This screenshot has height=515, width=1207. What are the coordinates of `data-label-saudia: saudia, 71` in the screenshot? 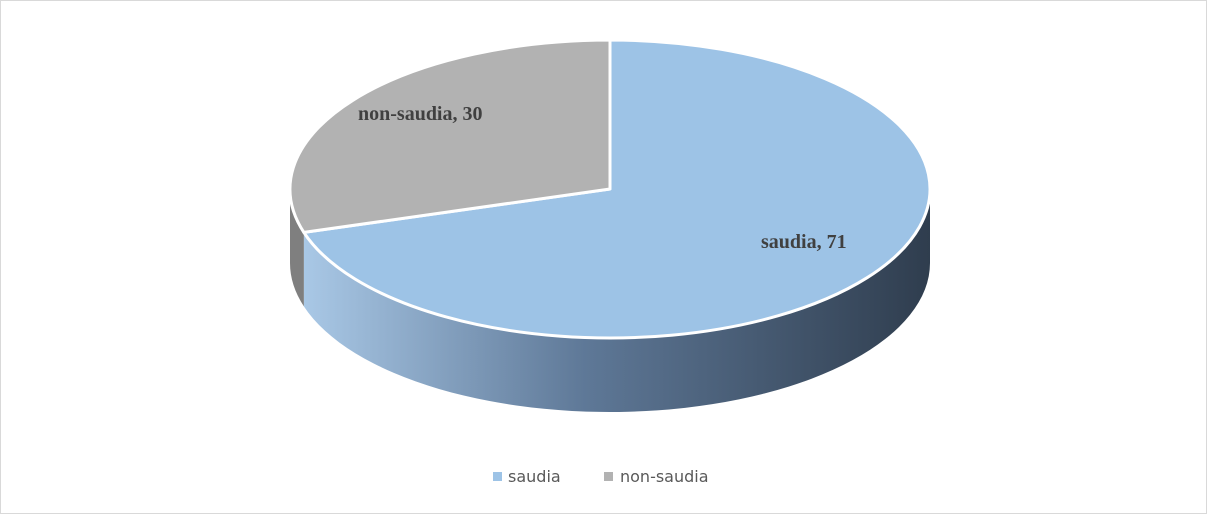 It's located at (804, 242).